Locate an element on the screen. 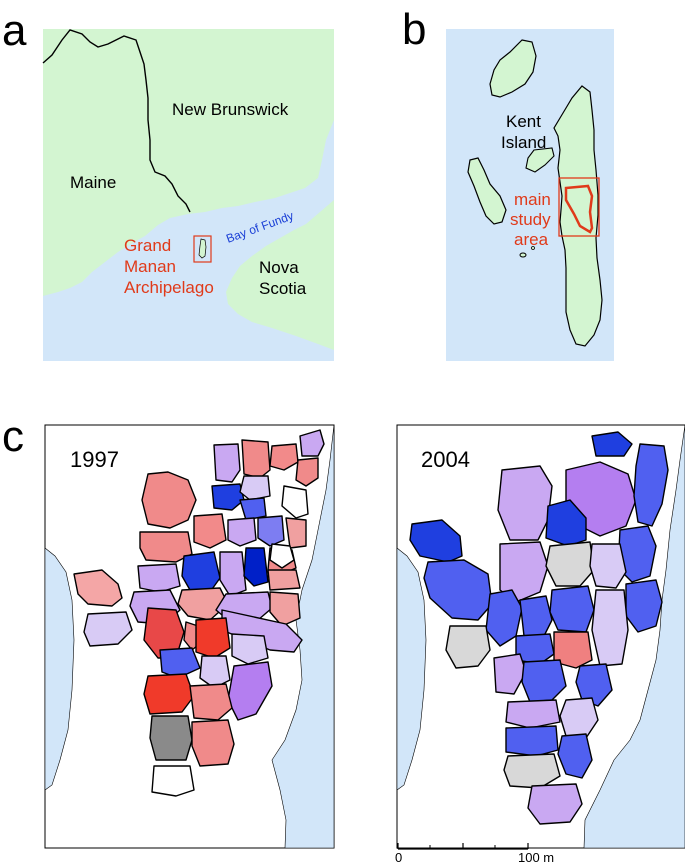 Image resolution: width=685 pixels, height=864 pixels. island-north is located at coordinates (513, 68).